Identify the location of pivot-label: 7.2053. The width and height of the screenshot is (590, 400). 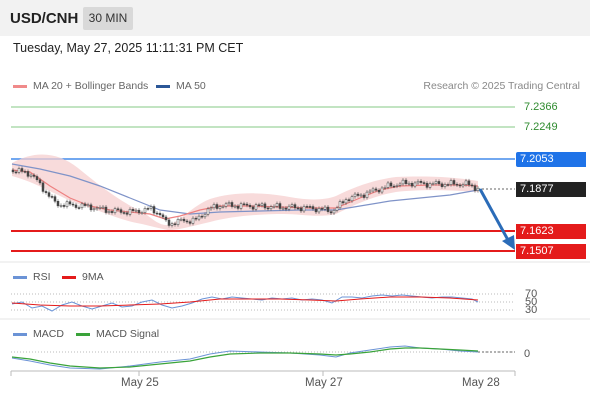
(551, 159).